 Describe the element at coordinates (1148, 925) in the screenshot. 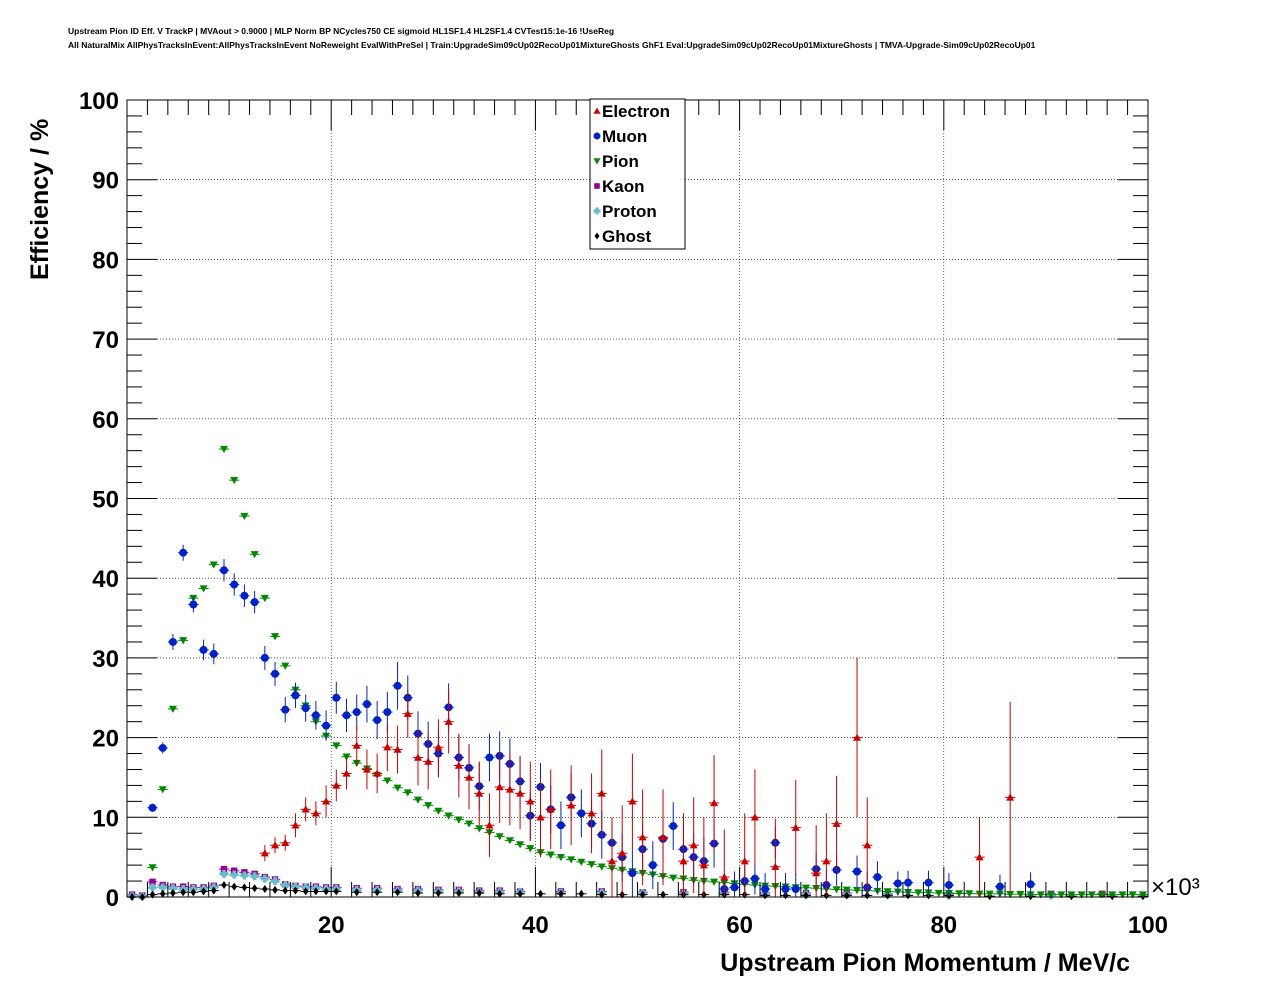

I see `x-tick-label: 100` at that location.